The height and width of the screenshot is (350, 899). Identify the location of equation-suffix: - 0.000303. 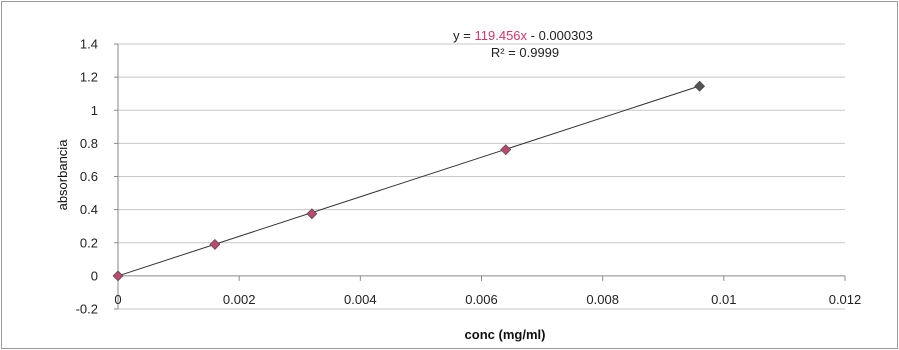
(560, 35).